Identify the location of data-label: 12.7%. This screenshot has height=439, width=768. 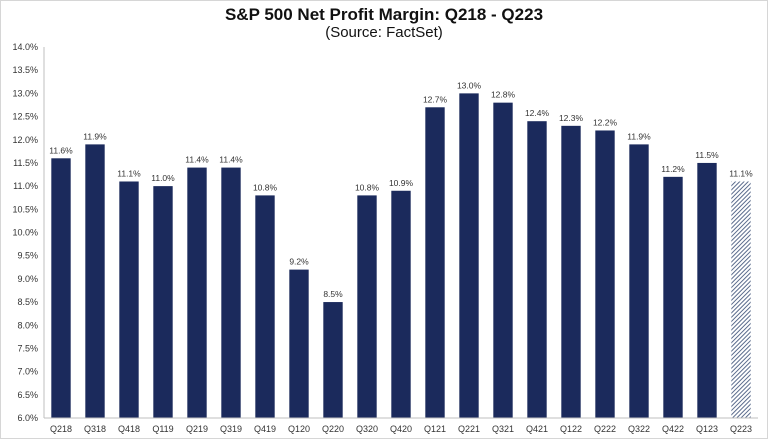
(435, 99).